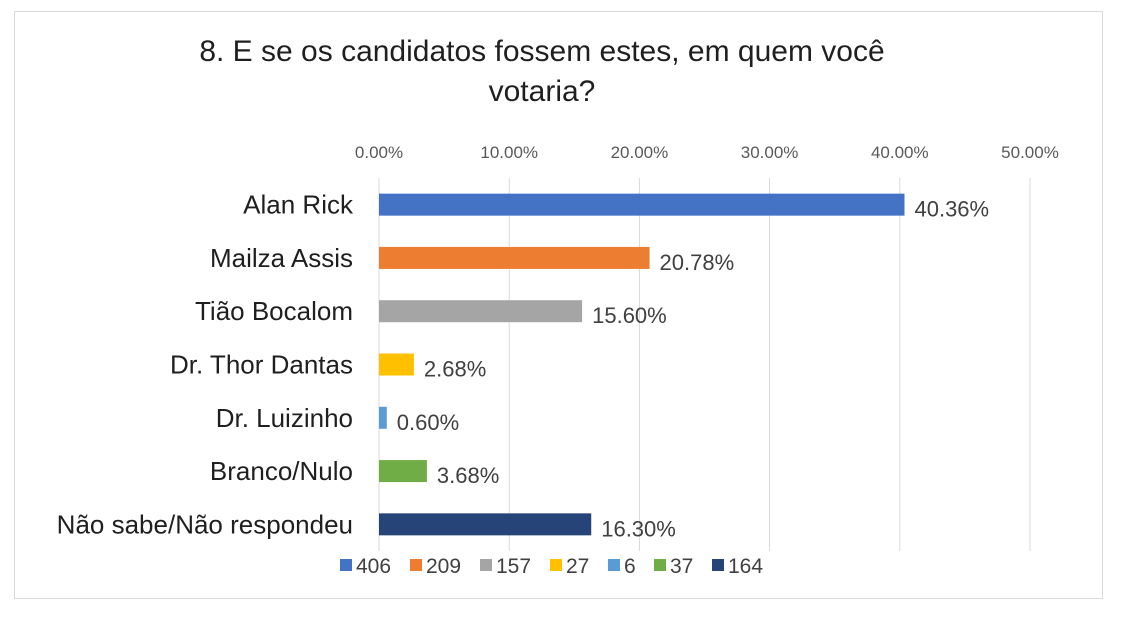 This screenshot has width=1127, height=619. Describe the element at coordinates (274, 311) in the screenshot. I see `category-label: Tião Bocalom` at that location.